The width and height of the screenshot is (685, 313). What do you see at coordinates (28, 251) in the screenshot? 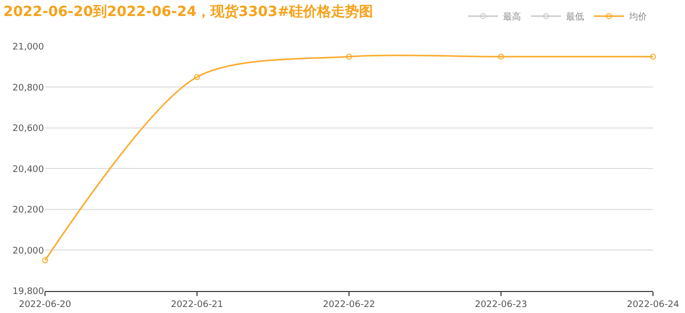
I see `y-tick-label: 20,000` at bounding box center [28, 251].